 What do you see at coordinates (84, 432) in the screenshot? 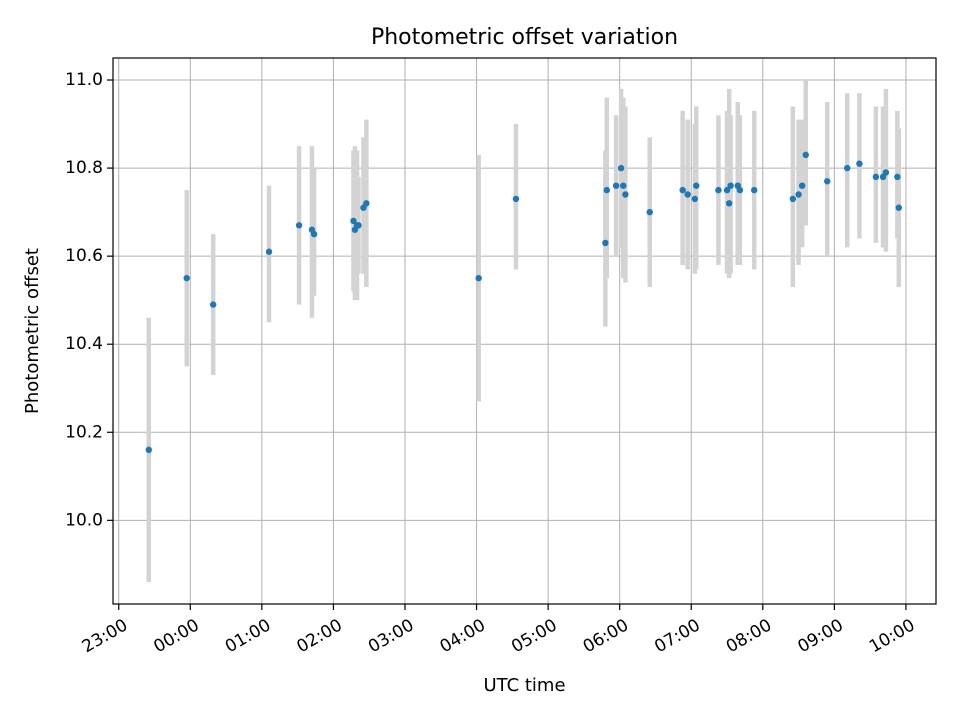
I see `y-tick-label: 10.2` at bounding box center [84, 432].